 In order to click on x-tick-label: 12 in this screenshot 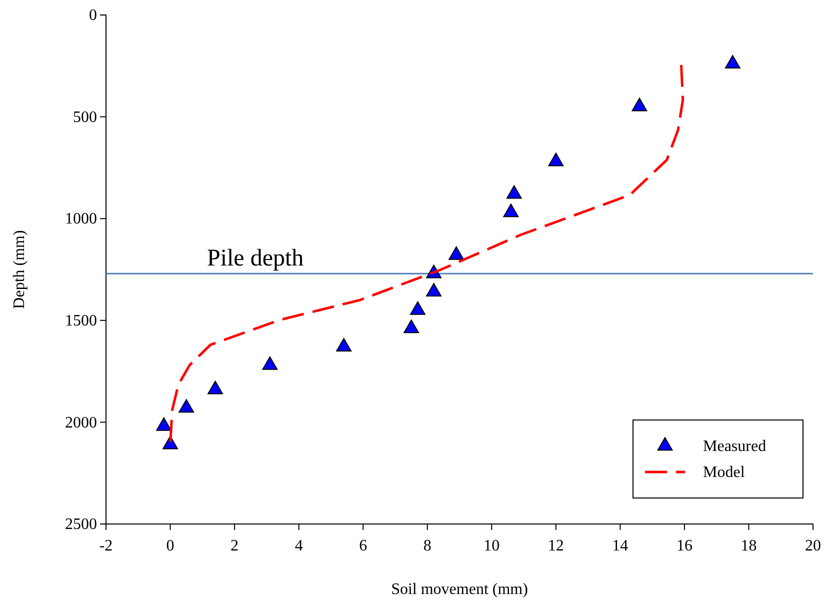, I will do `click(556, 546)`.